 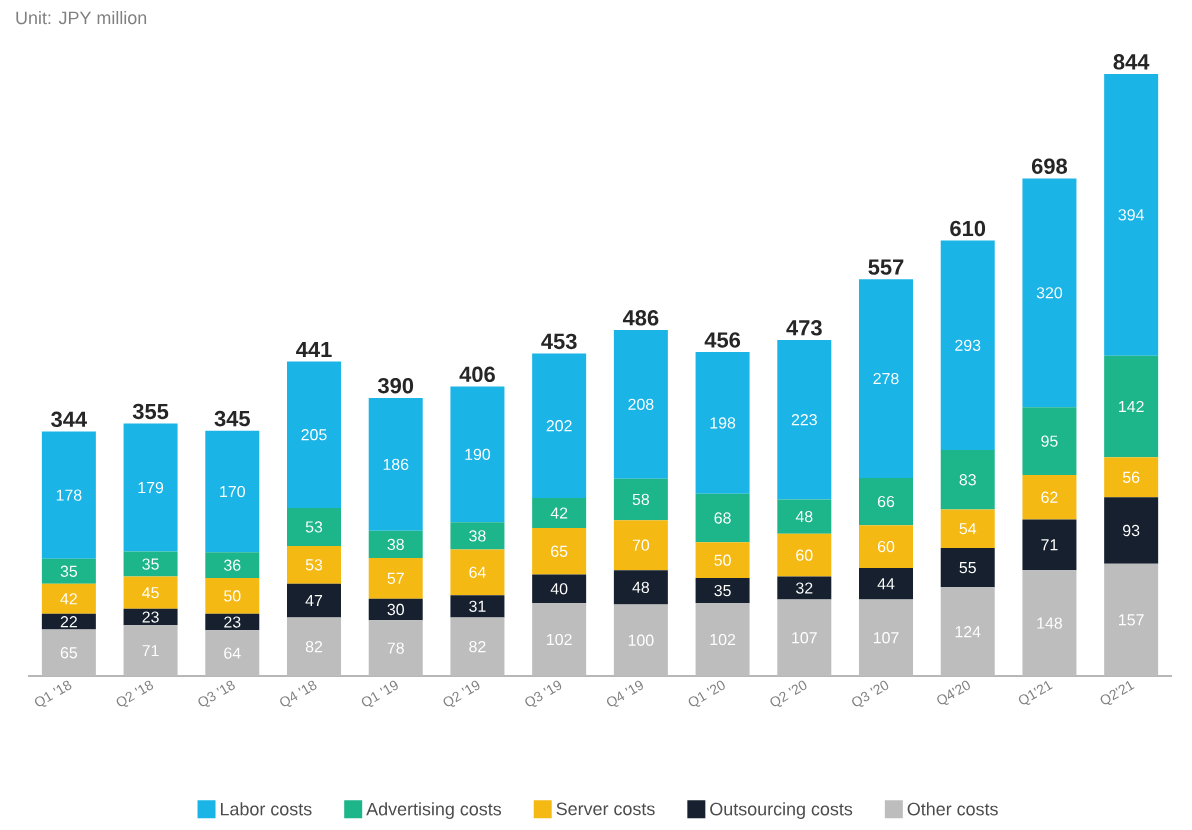 I want to click on total-label: 345, so click(x=232, y=418).